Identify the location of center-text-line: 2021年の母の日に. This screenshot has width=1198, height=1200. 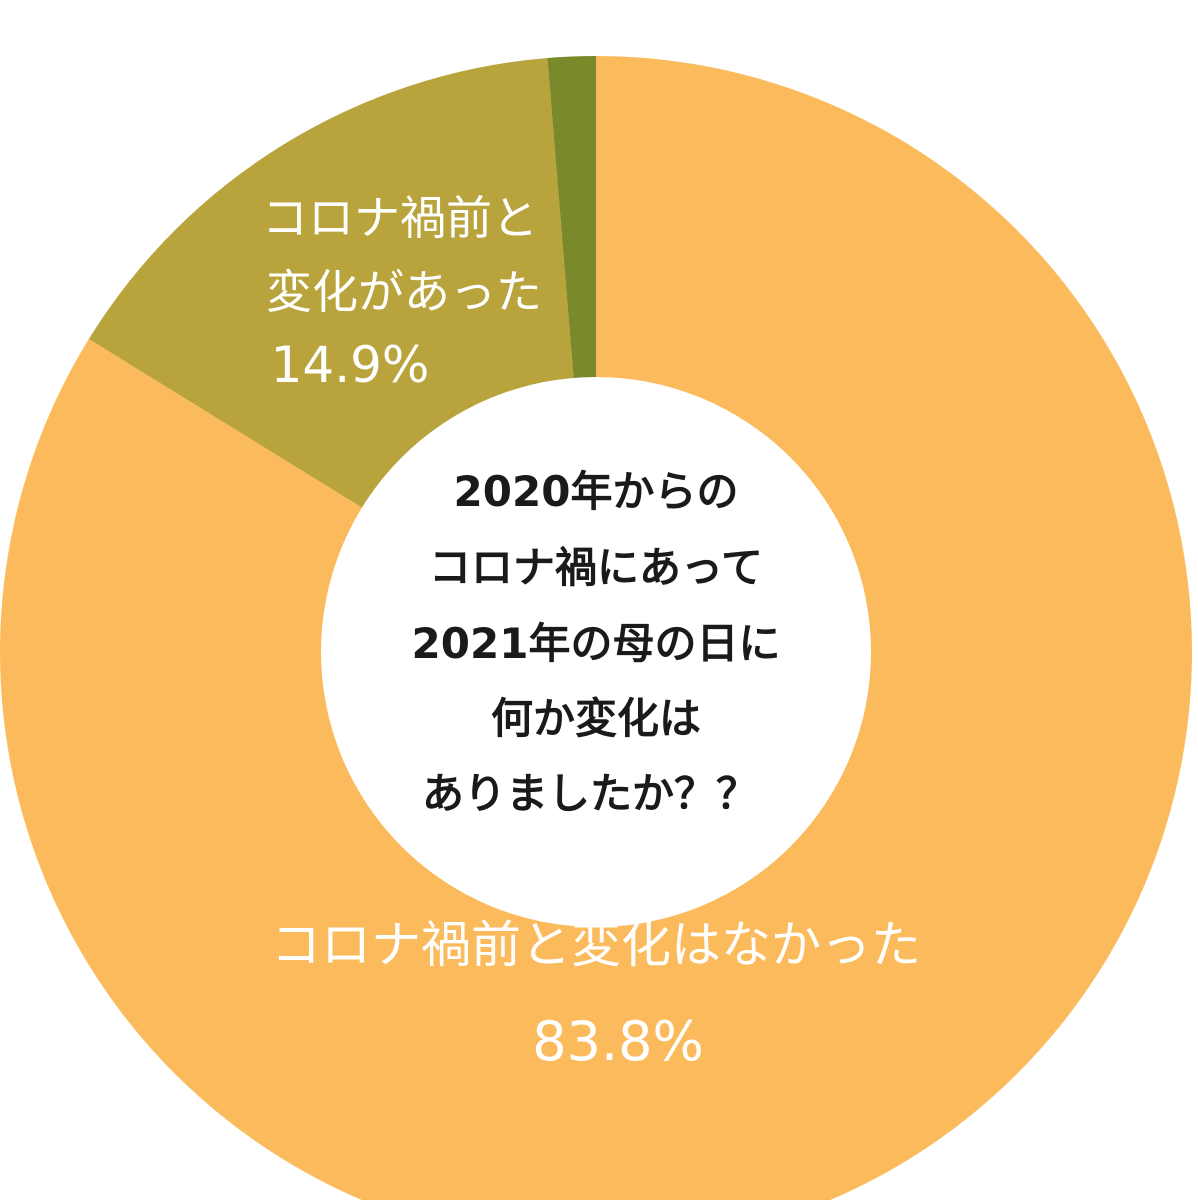
(596, 643).